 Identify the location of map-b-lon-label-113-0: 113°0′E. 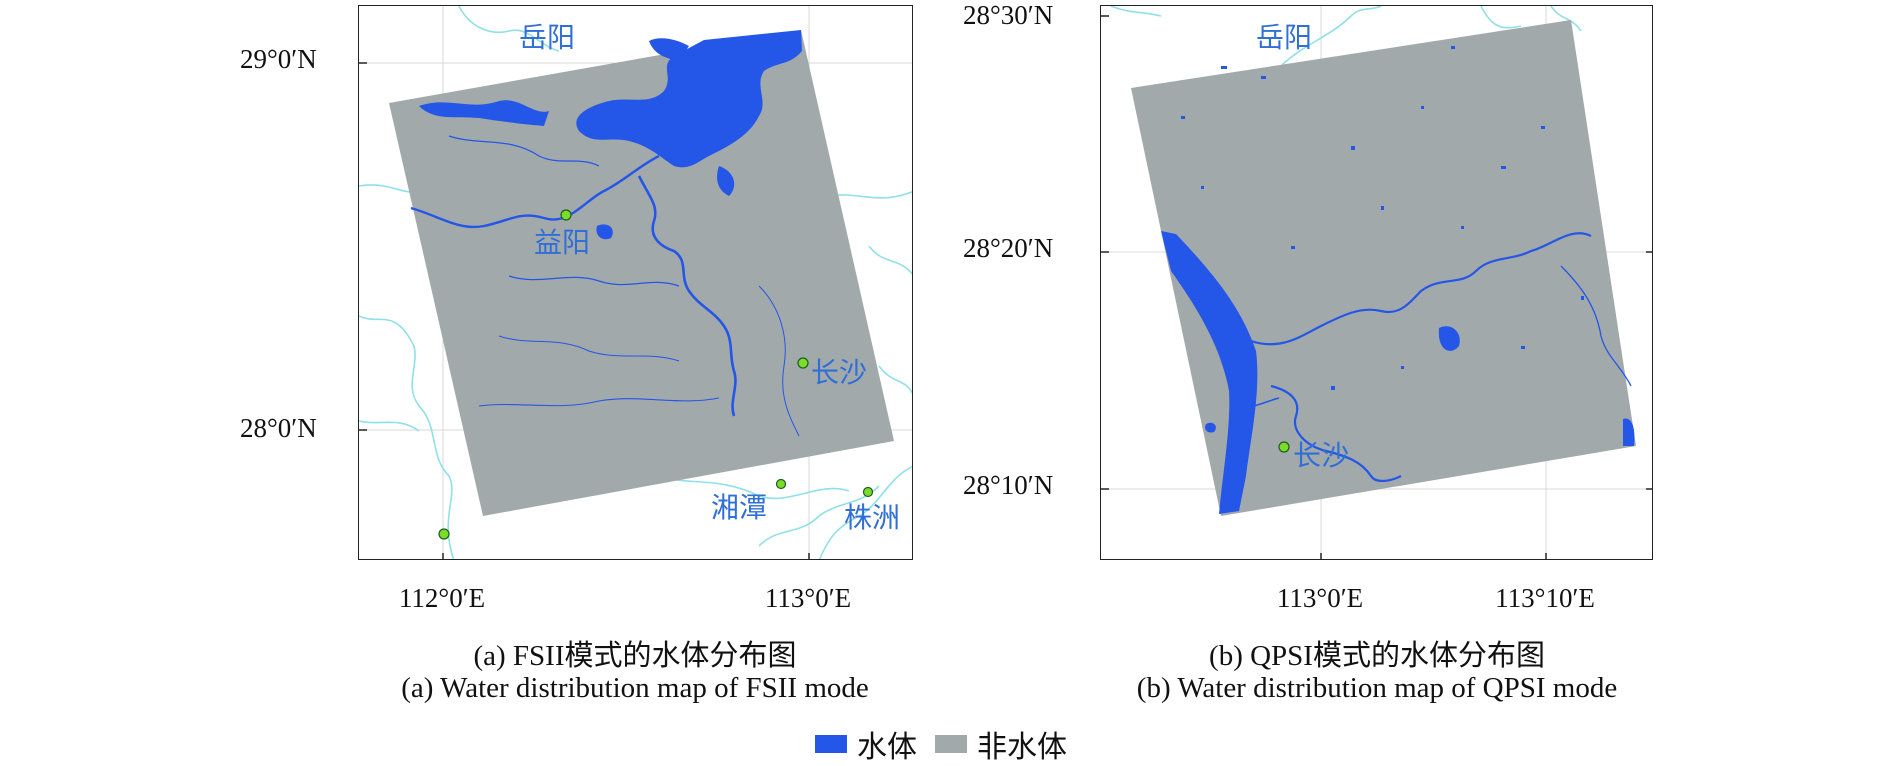
(1320, 598).